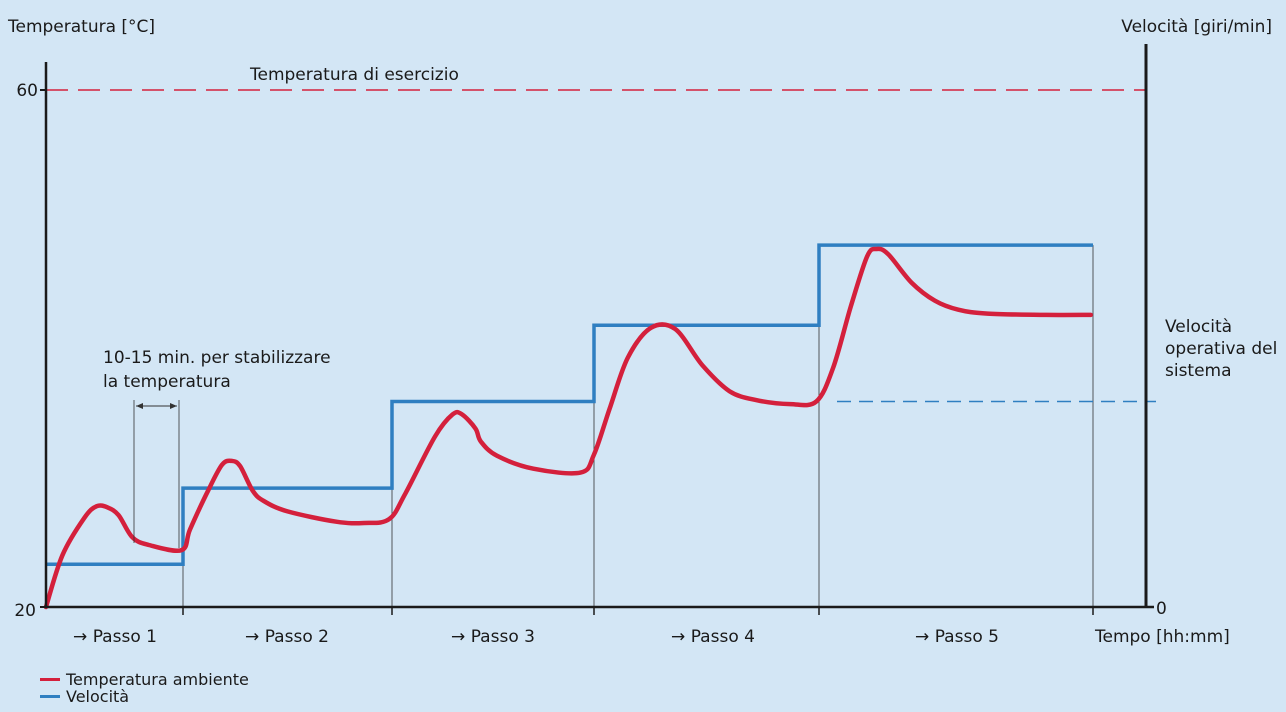  I want to click on annotation-arrowhead-left, so click(139, 406).